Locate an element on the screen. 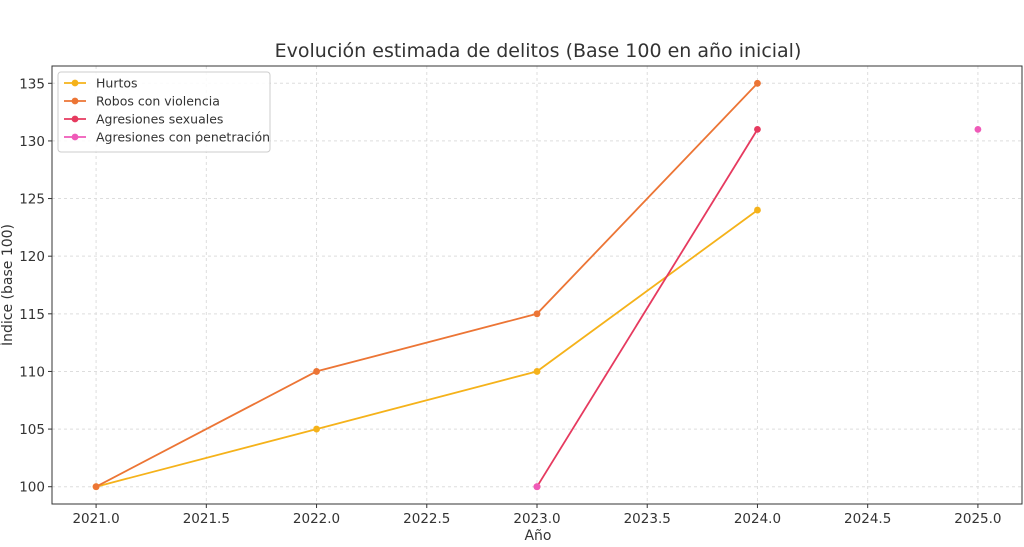 The image size is (1024, 547). x-tick-label: 2023.0 is located at coordinates (536, 519).